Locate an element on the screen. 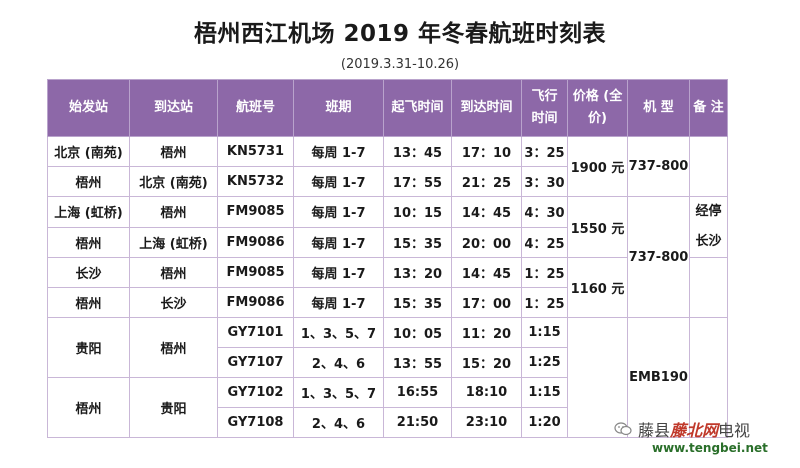 This screenshot has height=468, width=800. price-cell: 1550 元 is located at coordinates (597, 227).